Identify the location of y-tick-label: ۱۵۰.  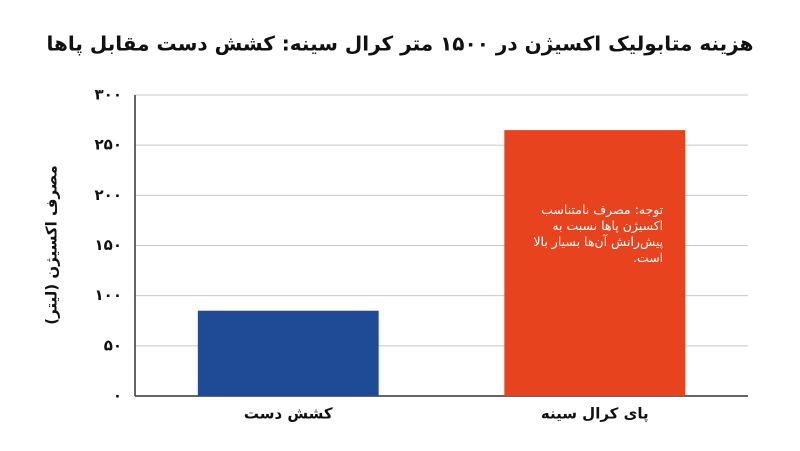
(108, 245).